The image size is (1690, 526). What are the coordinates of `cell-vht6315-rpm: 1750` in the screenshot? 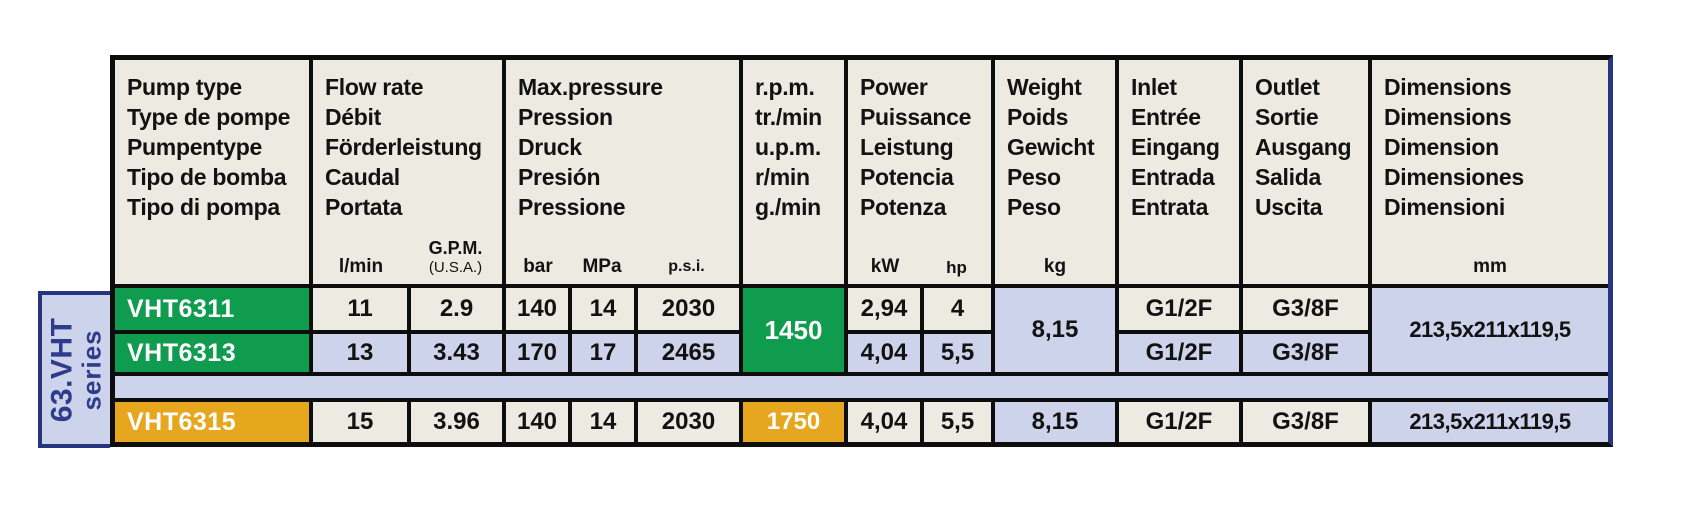 It's located at (793, 422).